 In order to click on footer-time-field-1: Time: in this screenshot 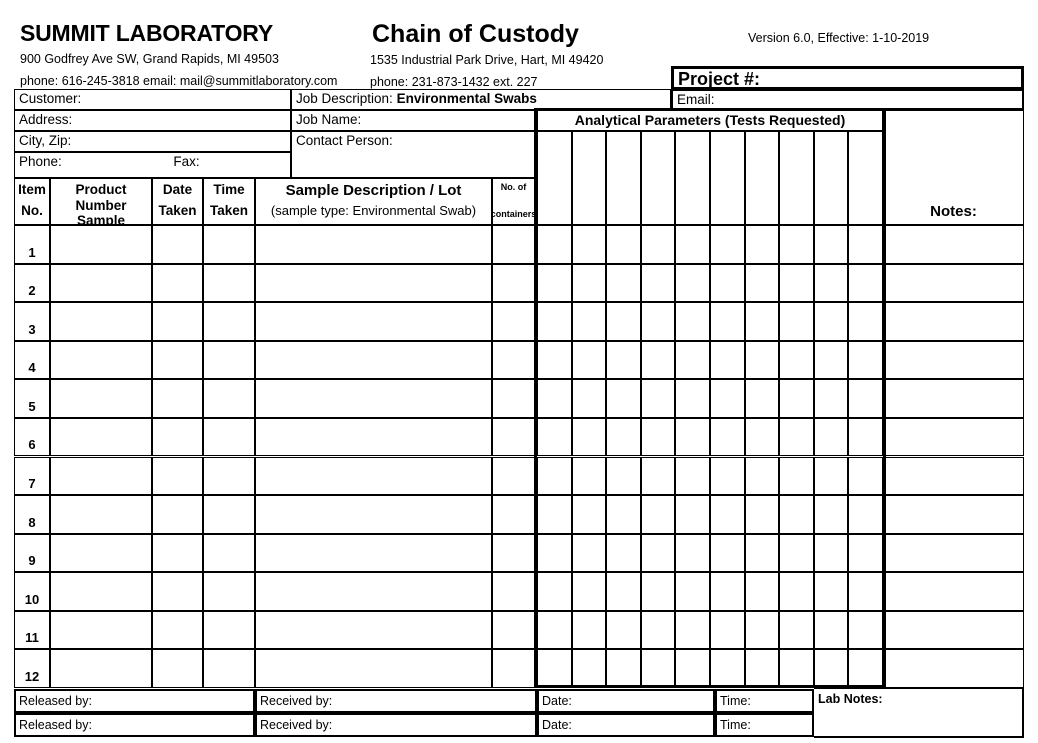, I will do `click(764, 701)`.